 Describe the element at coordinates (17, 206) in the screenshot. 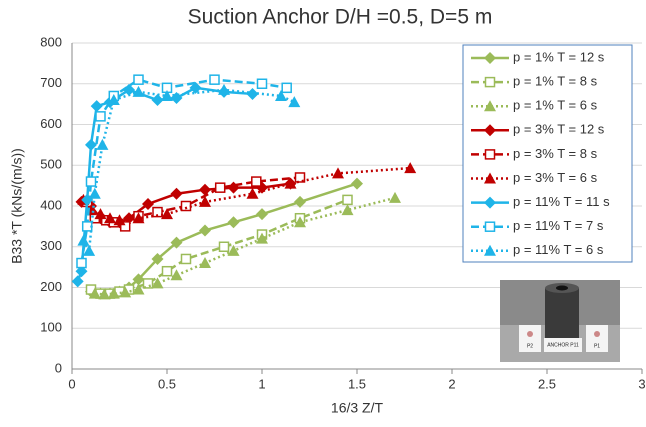

I see `y-axis-label: B33 *T (kNs/(m/s))` at that location.